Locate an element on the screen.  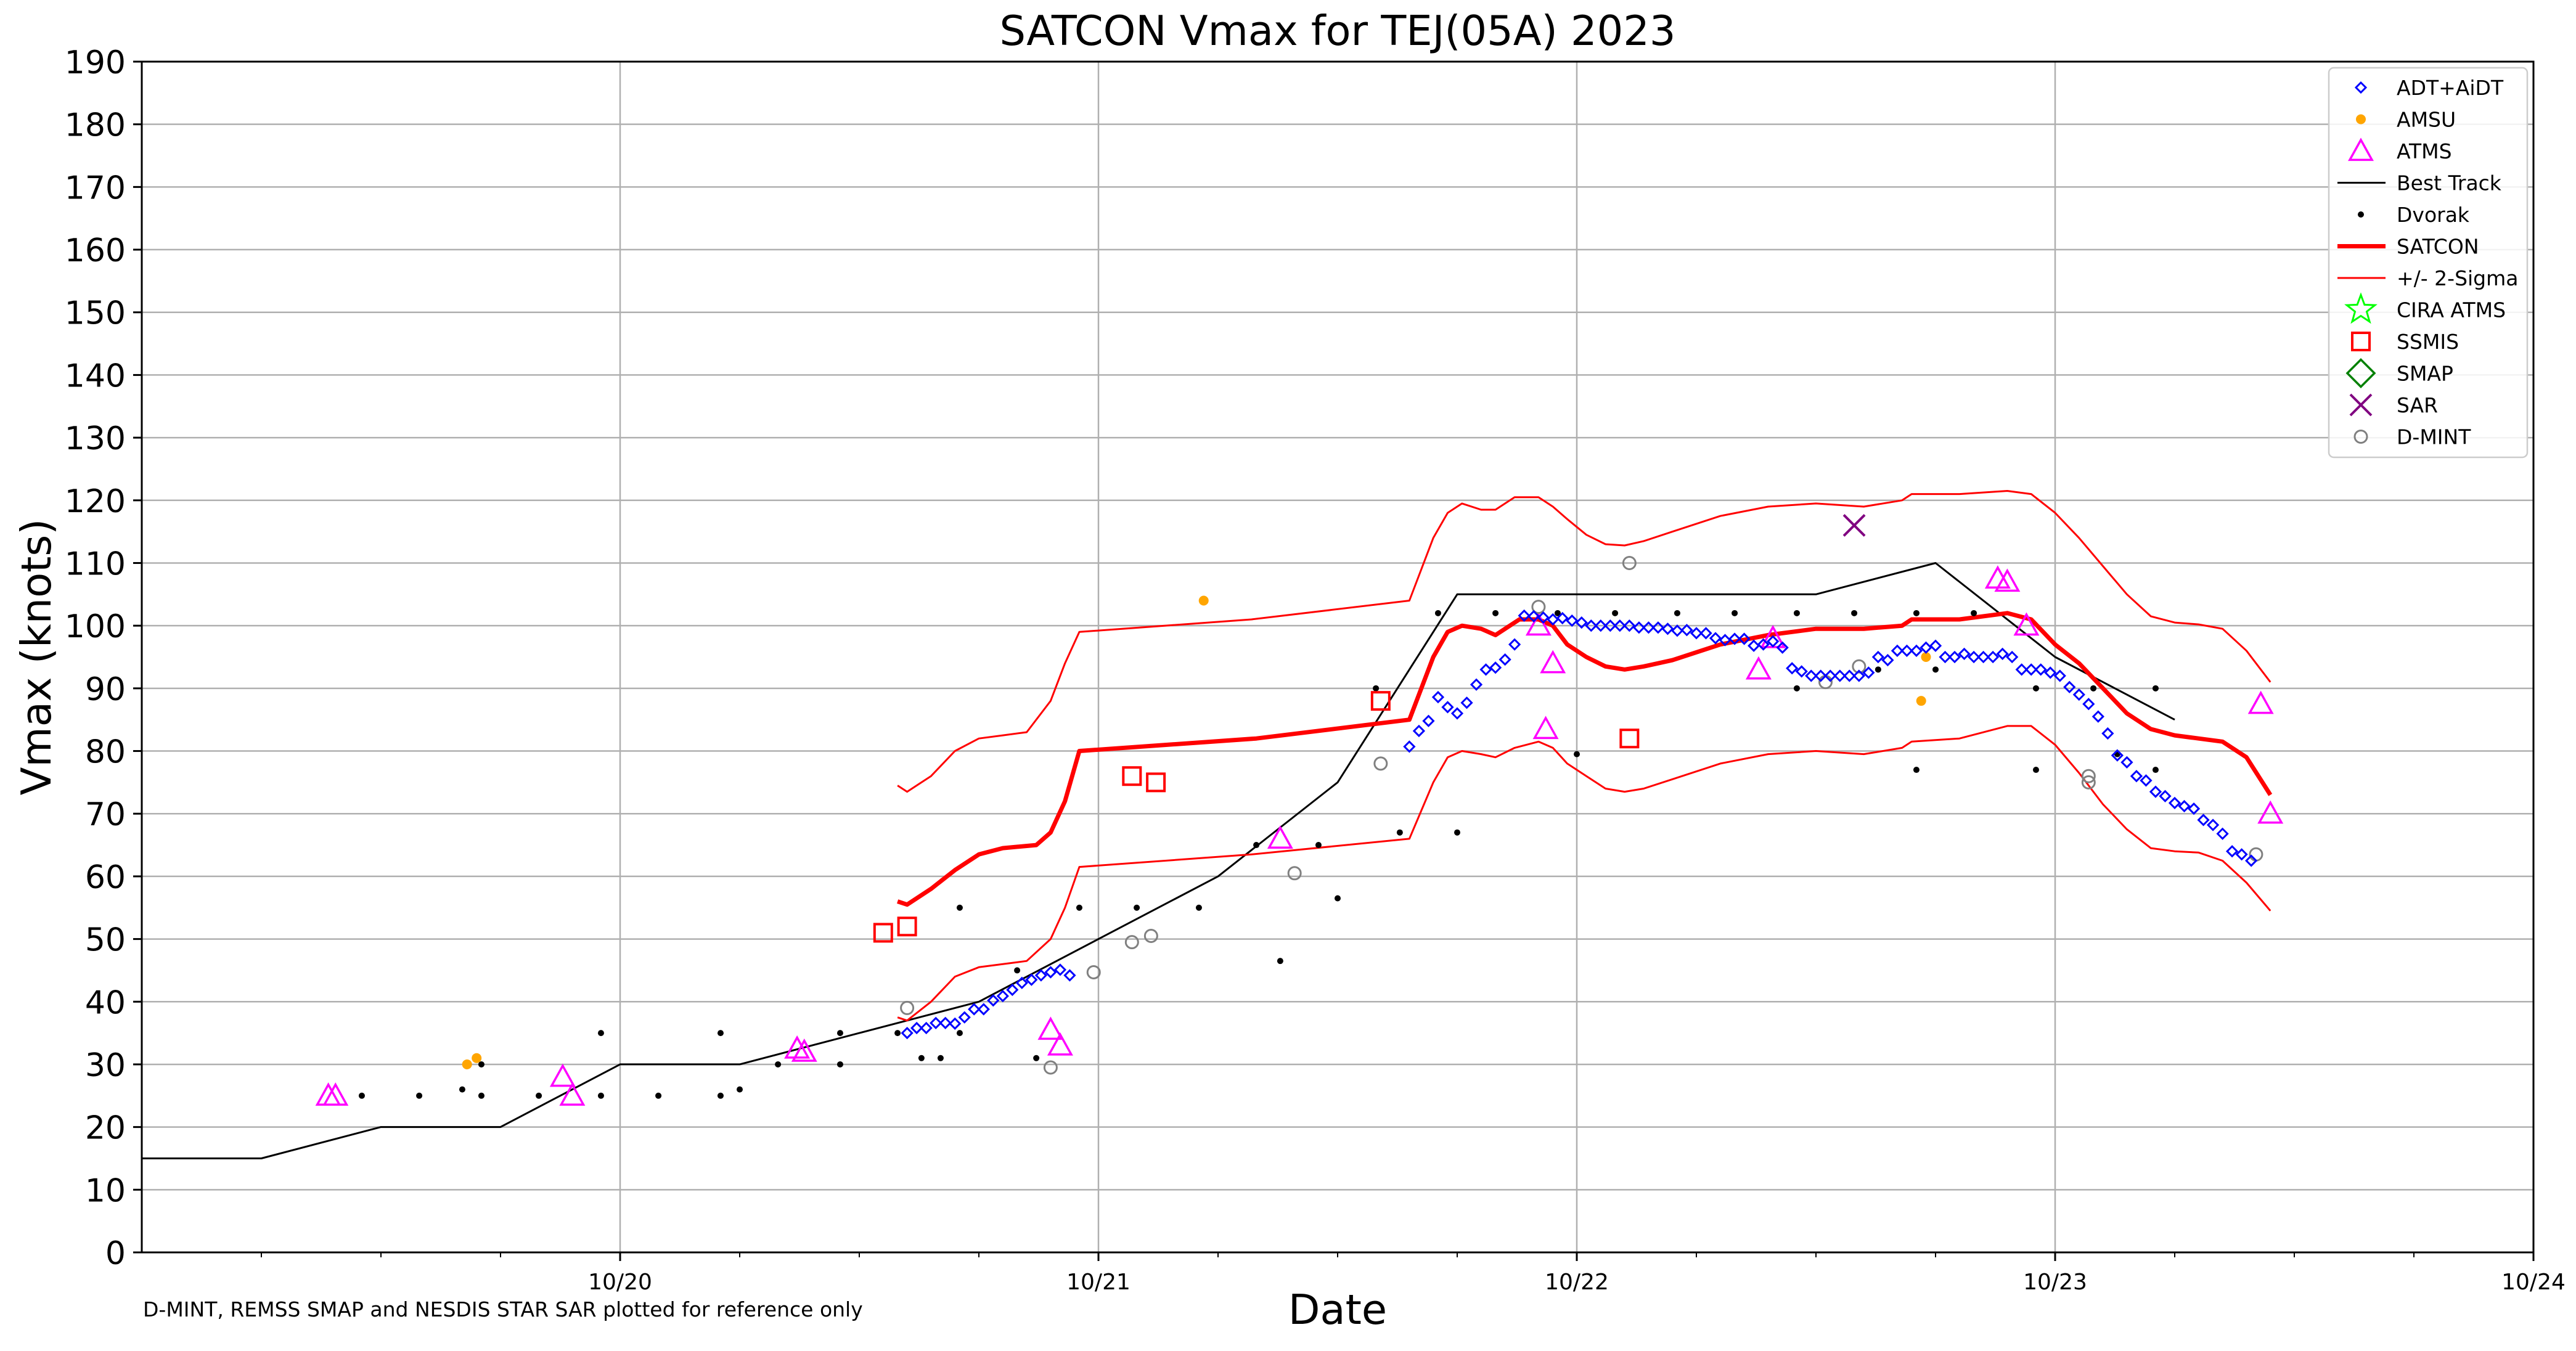
legend-label: SMAP is located at coordinates (2425, 374).